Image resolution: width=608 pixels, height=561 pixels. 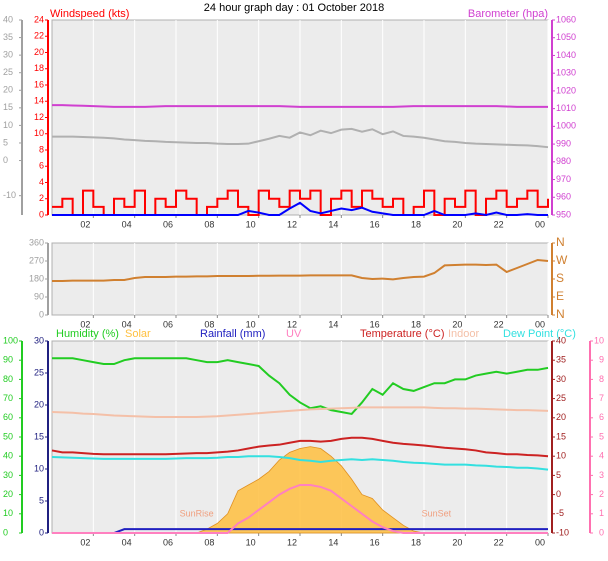 I want to click on y-tick-label: 16, so click(x=39, y=84).